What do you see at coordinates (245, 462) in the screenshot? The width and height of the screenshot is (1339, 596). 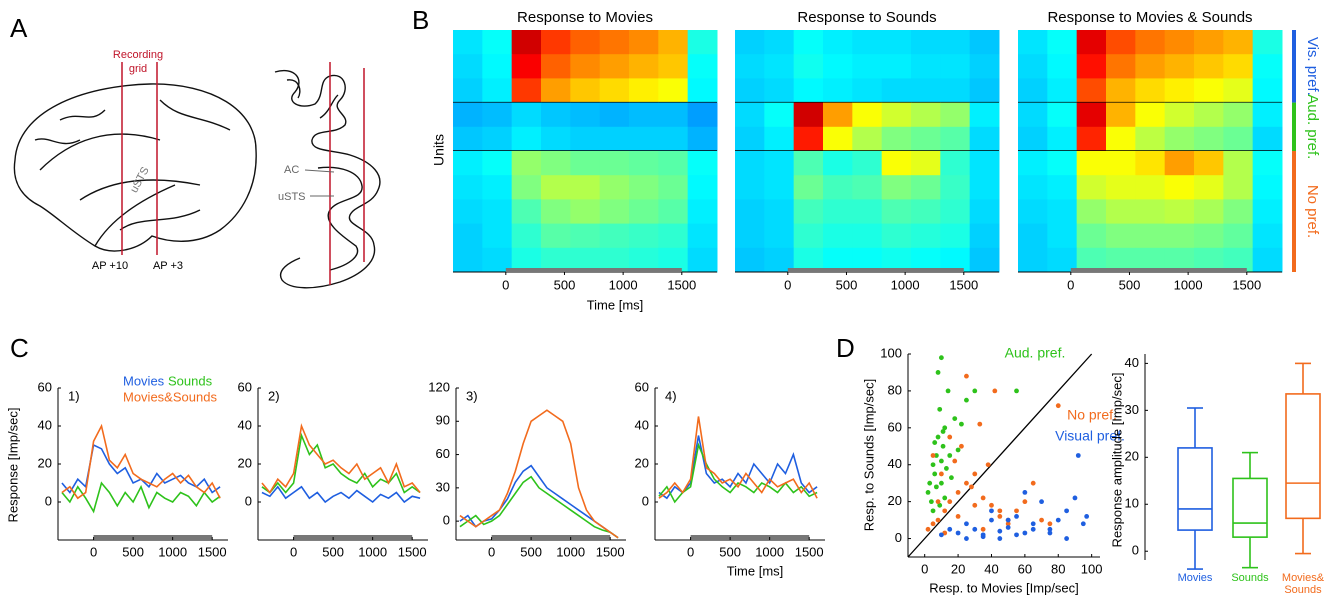 I see `y-tick-label: 20` at bounding box center [245, 462].